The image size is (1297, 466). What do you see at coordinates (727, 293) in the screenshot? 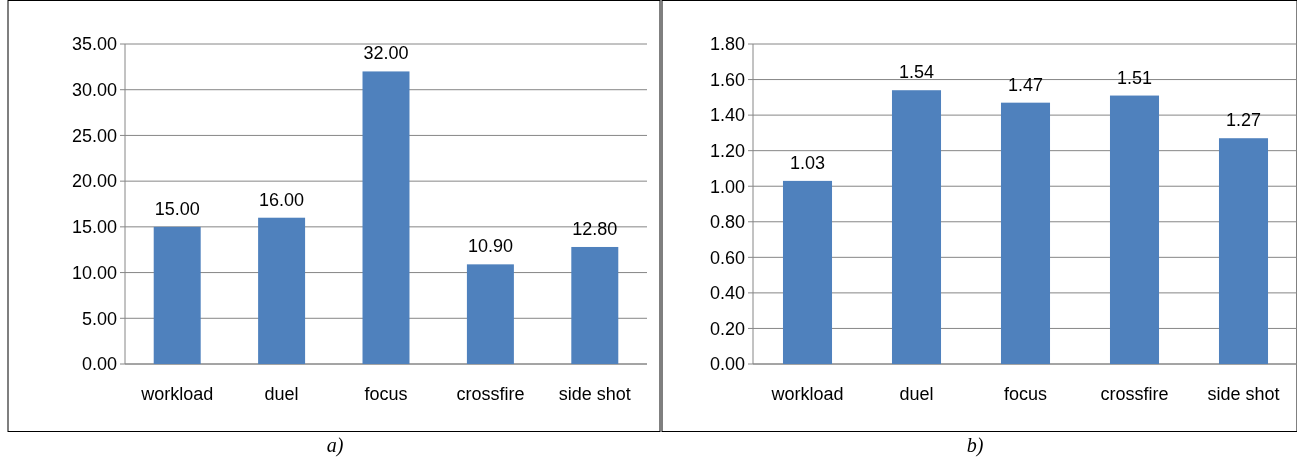
I see `y-tick-label: 0.40` at bounding box center [727, 293].